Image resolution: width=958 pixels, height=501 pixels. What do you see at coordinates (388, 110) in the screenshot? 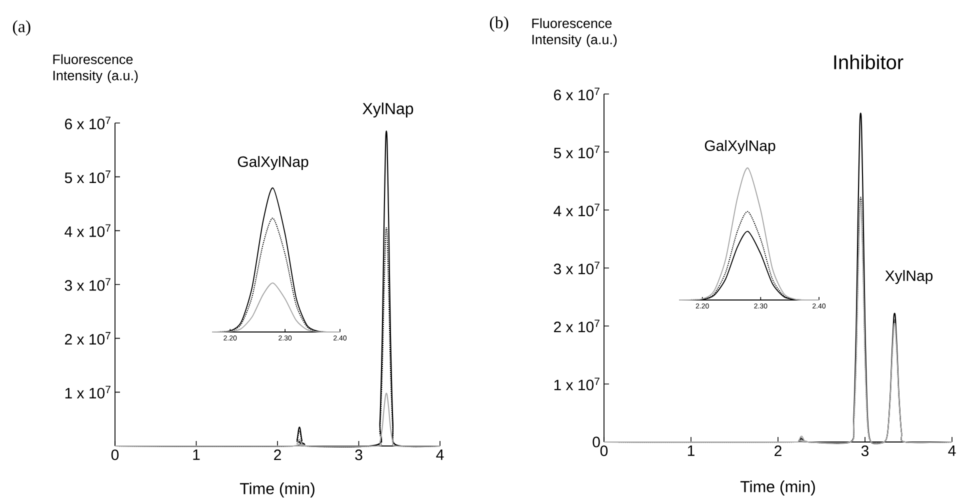
I see `text: XylNap` at bounding box center [388, 110].